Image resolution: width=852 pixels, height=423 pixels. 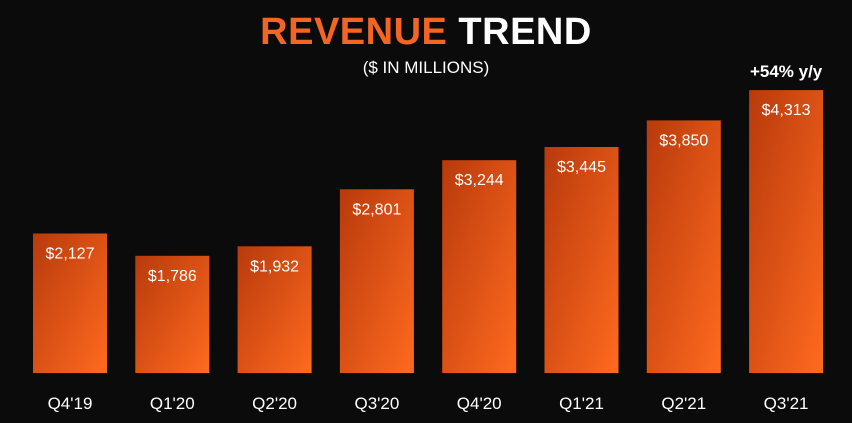 I want to click on x-tick-label-Q4'20: Q4'20, so click(x=479, y=403).